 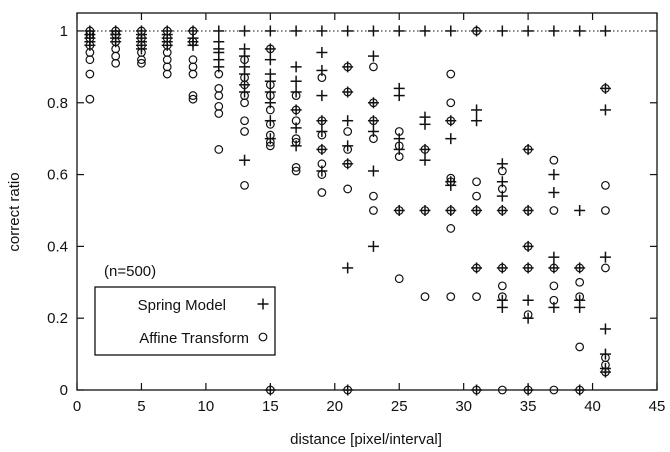 What do you see at coordinates (657, 406) in the screenshot?
I see `x-tick-label: 45` at bounding box center [657, 406].